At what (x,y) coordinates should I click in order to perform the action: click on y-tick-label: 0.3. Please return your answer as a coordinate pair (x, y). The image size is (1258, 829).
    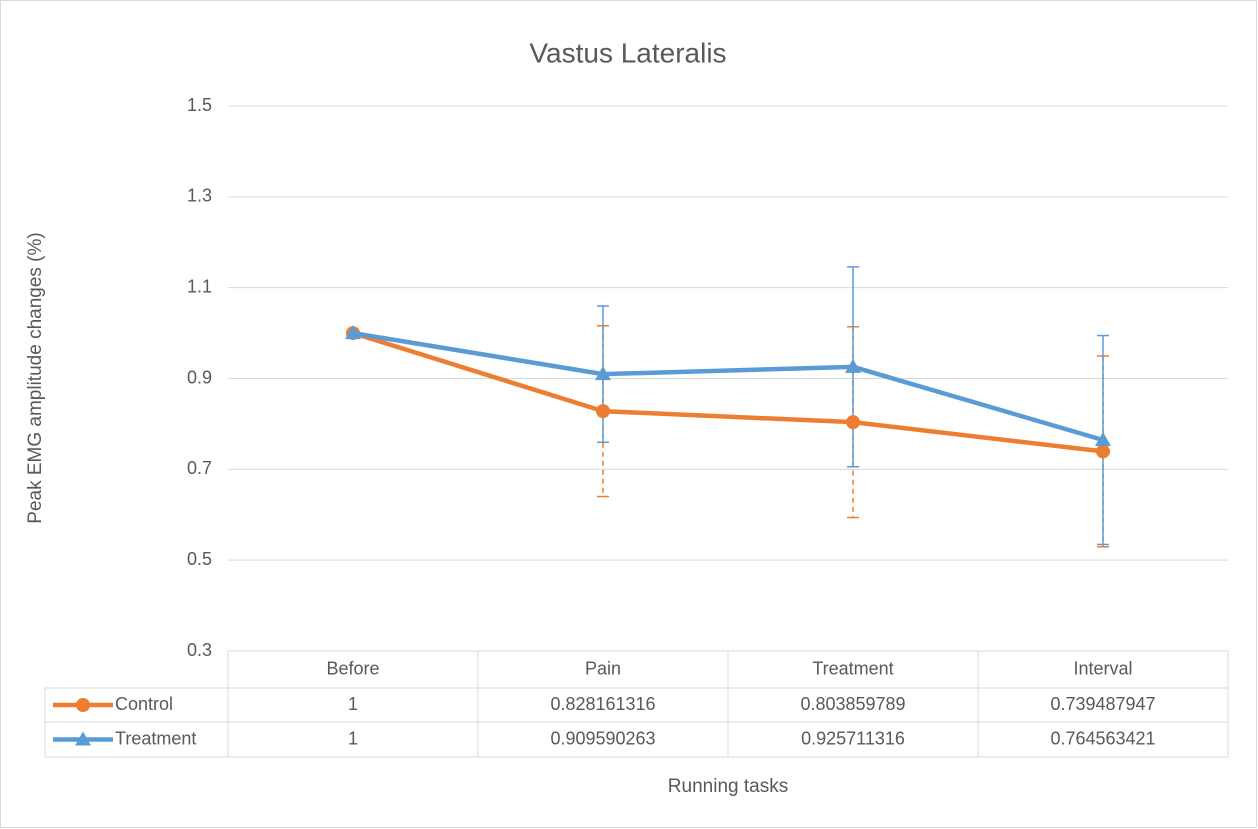
    Looking at the image, I should click on (199, 650).